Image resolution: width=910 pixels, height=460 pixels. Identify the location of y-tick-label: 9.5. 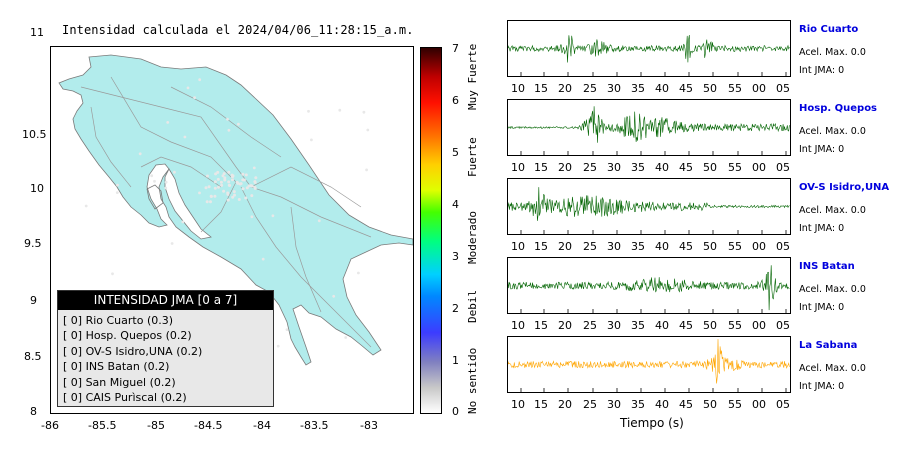
(33, 243).